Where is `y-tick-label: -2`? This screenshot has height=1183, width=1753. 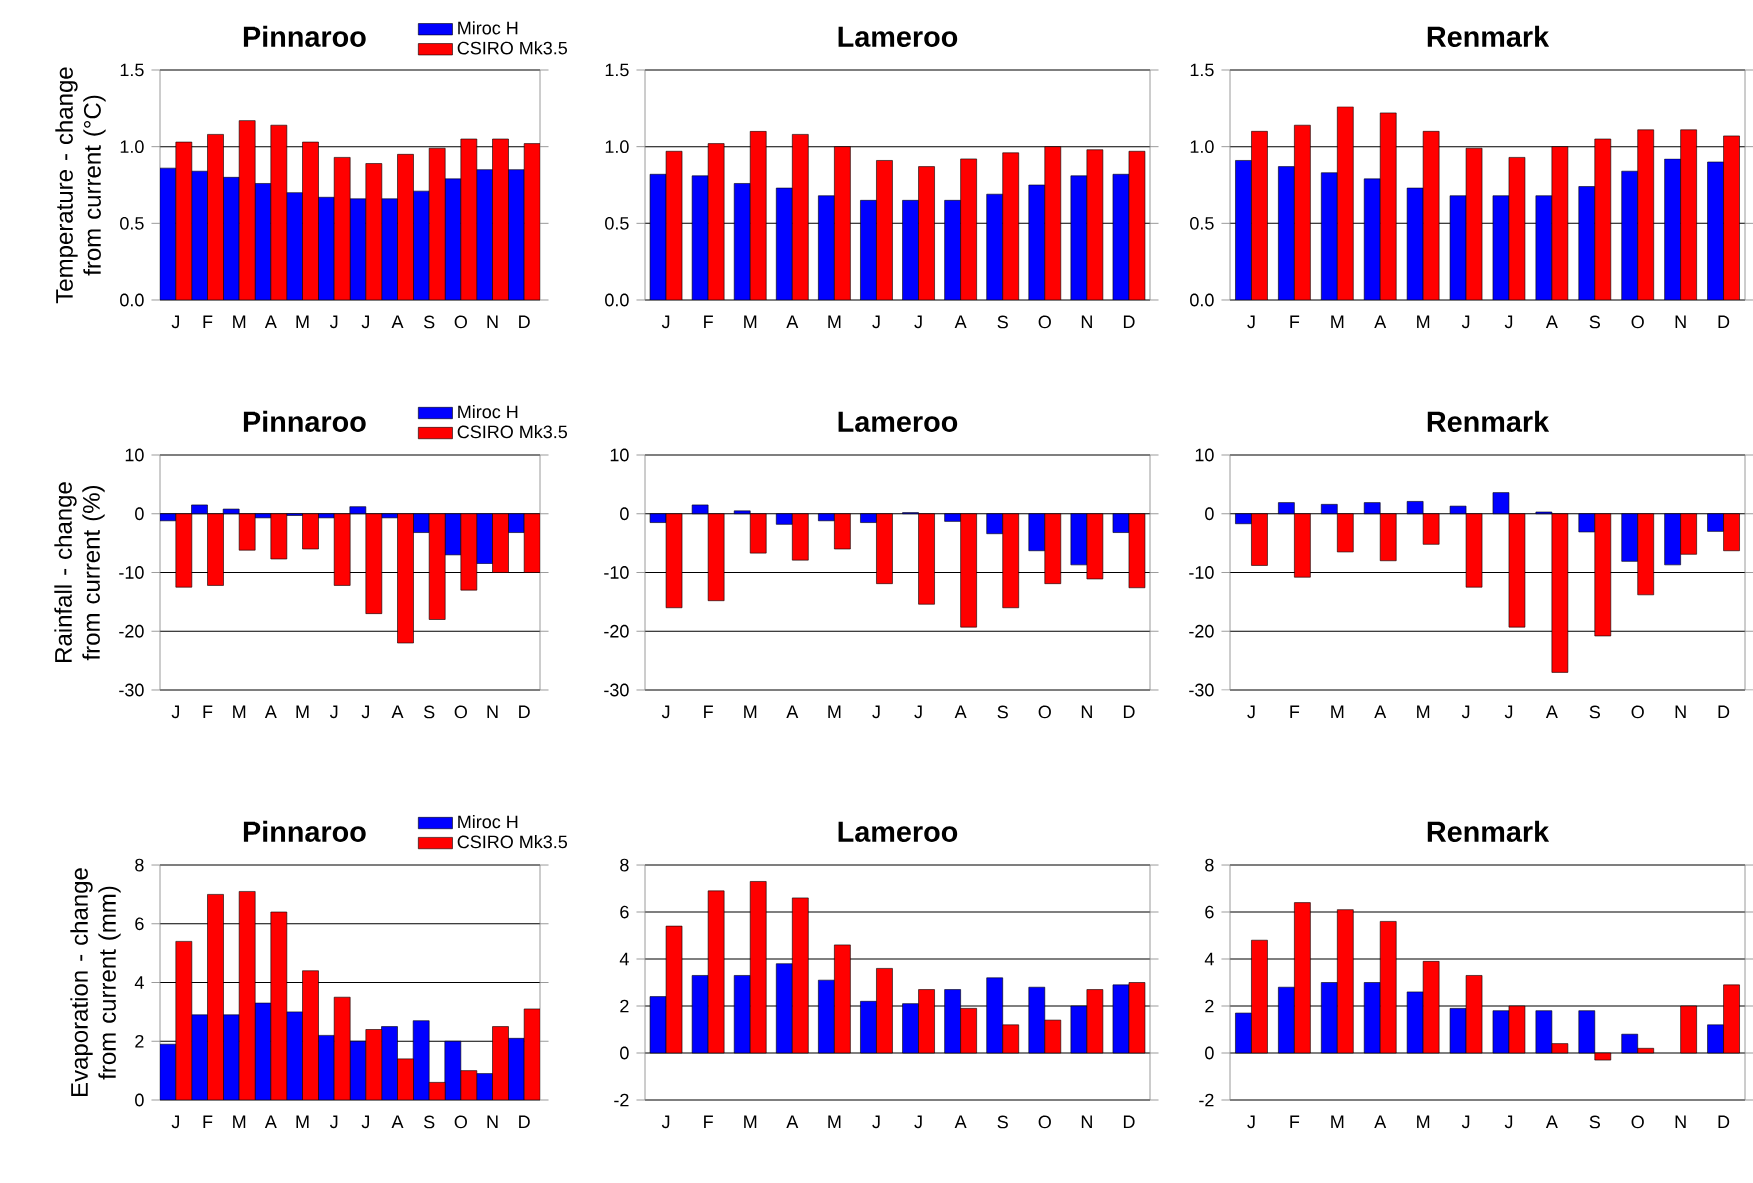 y-tick-label: -2 is located at coordinates (1206, 1100).